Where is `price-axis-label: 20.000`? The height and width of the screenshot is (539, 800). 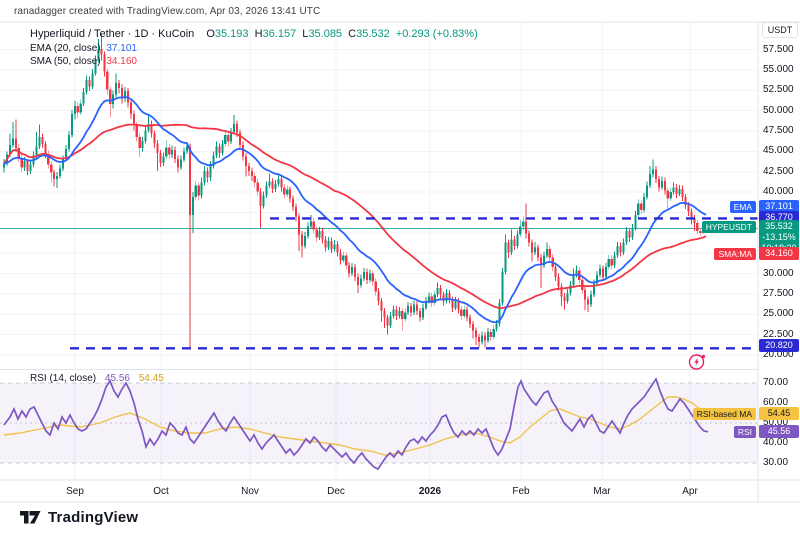
price-axis-label: 20.000 is located at coordinates (778, 354).